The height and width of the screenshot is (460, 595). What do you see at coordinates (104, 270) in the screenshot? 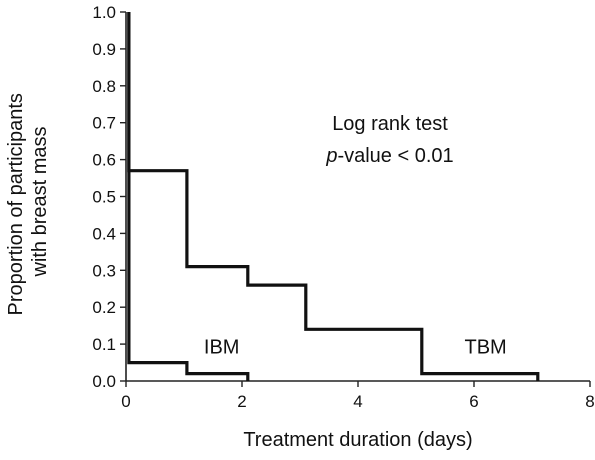
I see `y-tick-label: 0.3` at bounding box center [104, 270].